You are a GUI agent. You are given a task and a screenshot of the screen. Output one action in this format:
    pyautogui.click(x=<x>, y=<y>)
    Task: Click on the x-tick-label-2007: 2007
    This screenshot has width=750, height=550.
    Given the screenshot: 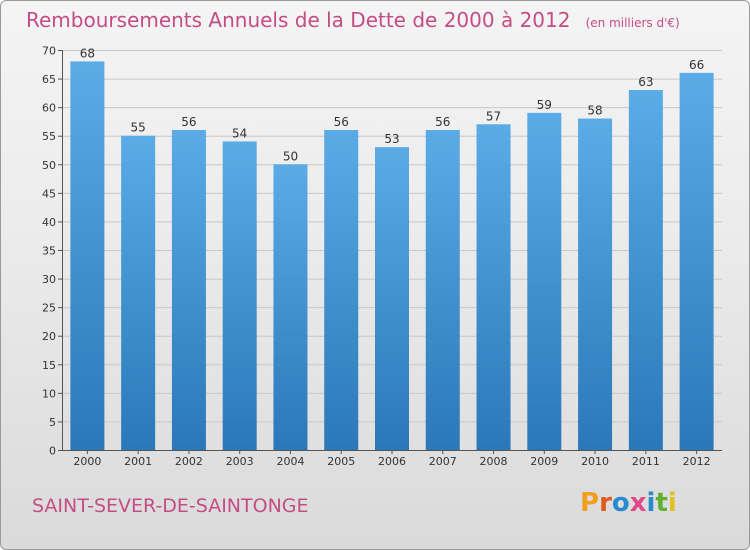 What is the action you would take?
    pyautogui.click(x=443, y=461)
    